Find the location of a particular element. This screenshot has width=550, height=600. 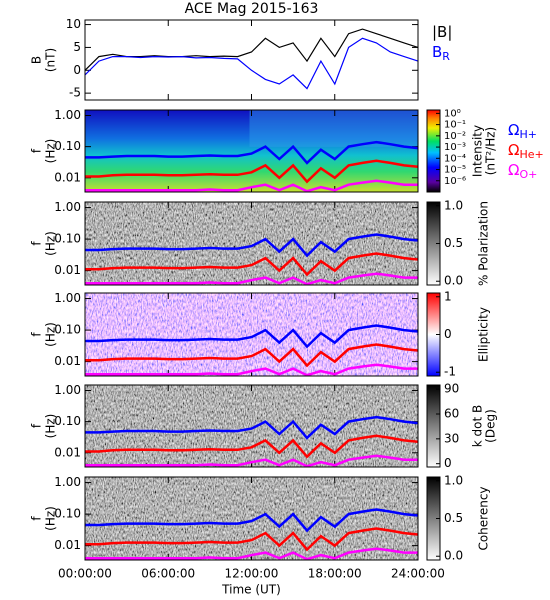

x-tick-label: 06:00:00 is located at coordinates (168, 574).